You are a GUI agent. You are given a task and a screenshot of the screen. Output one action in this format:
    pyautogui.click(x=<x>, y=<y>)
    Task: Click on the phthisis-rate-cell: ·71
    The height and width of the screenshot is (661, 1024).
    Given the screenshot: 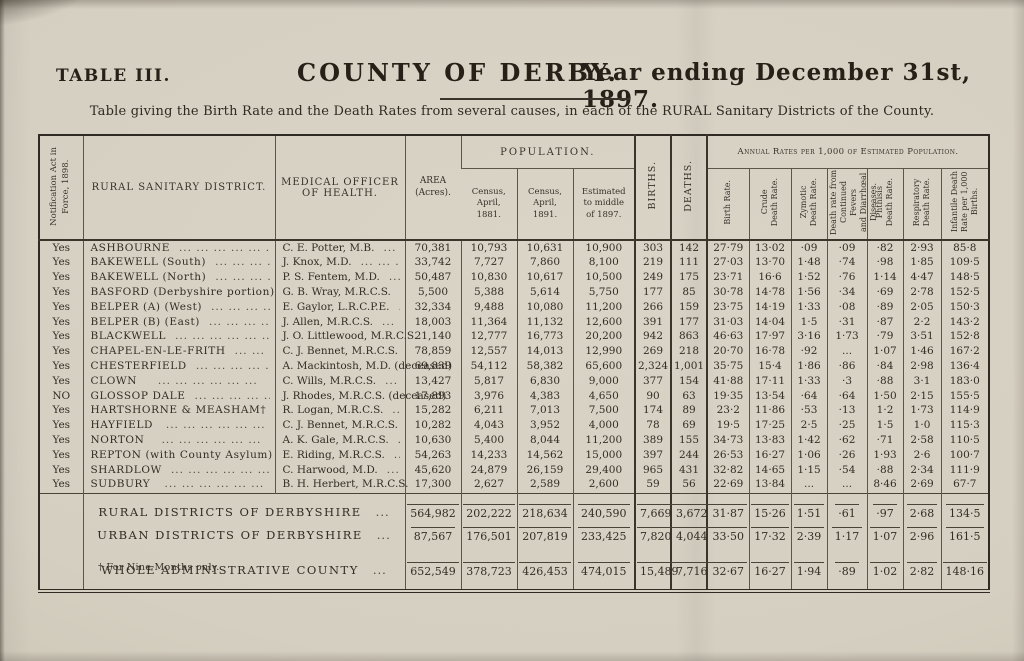 What is the action you would take?
    pyautogui.click(x=885, y=441)
    